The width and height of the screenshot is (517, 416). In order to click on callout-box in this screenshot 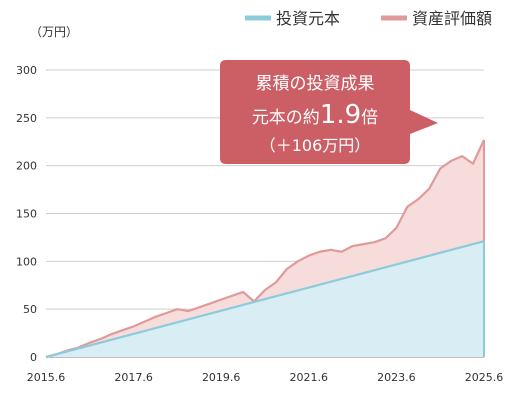, I will do `click(329, 112)`.